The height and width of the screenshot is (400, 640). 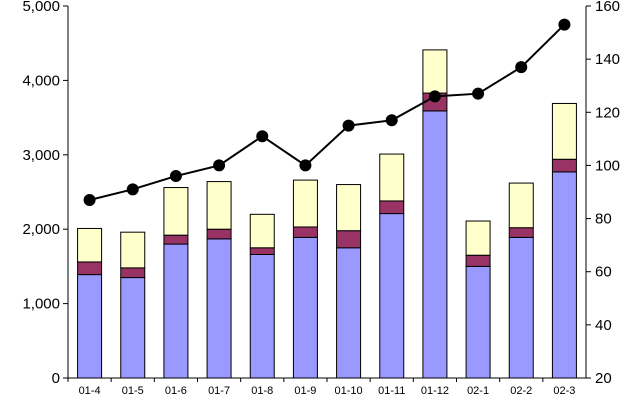 I want to click on left-tick-label: 5,000, so click(x=41, y=7).